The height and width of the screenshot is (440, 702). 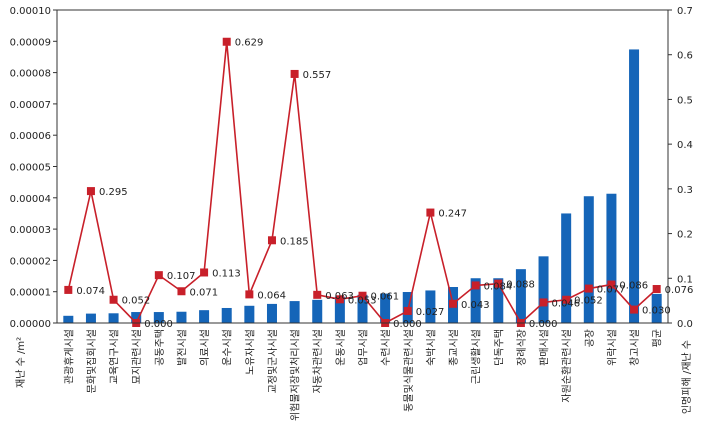 I want to click on right-tick-label-6: 0.6, so click(x=685, y=56).